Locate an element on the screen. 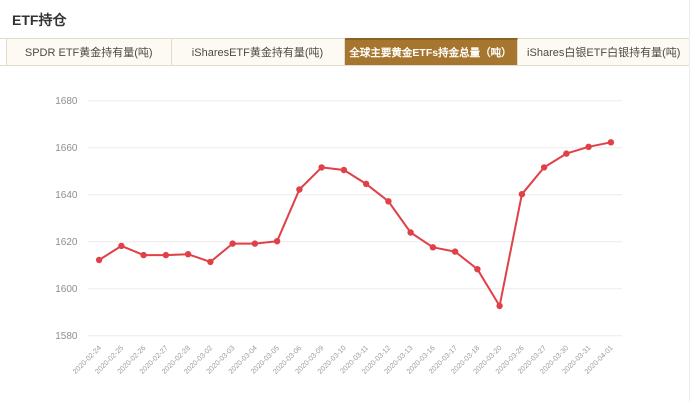 The width and height of the screenshot is (692, 401). svg-text: 1620 is located at coordinates (66, 242).